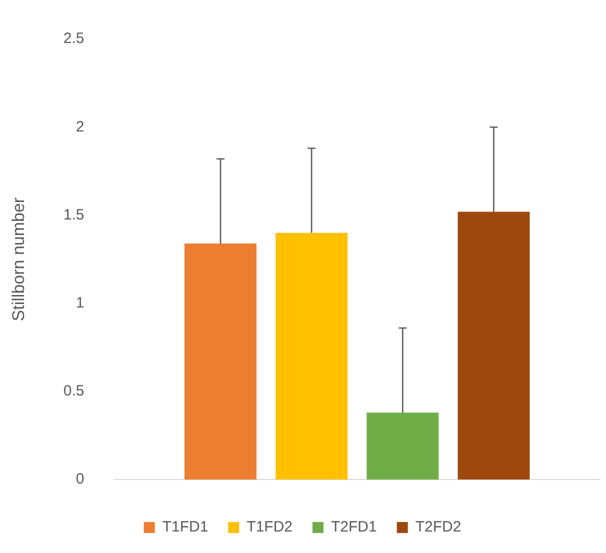  What do you see at coordinates (73, 391) in the screenshot?
I see `y-tick-label: 0.5` at bounding box center [73, 391].